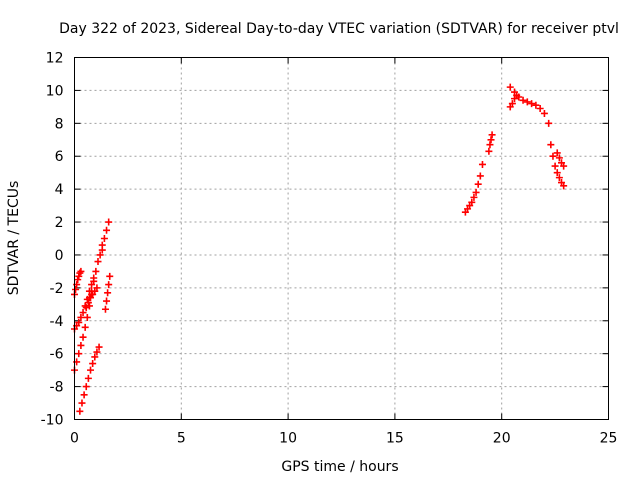  Describe the element at coordinates (59, 190) in the screenshot. I see `y-tick-label: 4` at that location.